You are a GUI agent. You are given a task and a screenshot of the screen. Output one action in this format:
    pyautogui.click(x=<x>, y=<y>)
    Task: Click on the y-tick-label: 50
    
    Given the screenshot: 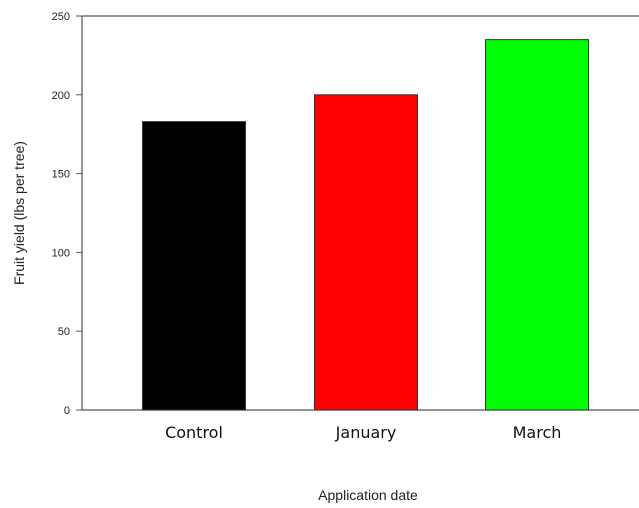 What is the action you would take?
    pyautogui.click(x=64, y=332)
    